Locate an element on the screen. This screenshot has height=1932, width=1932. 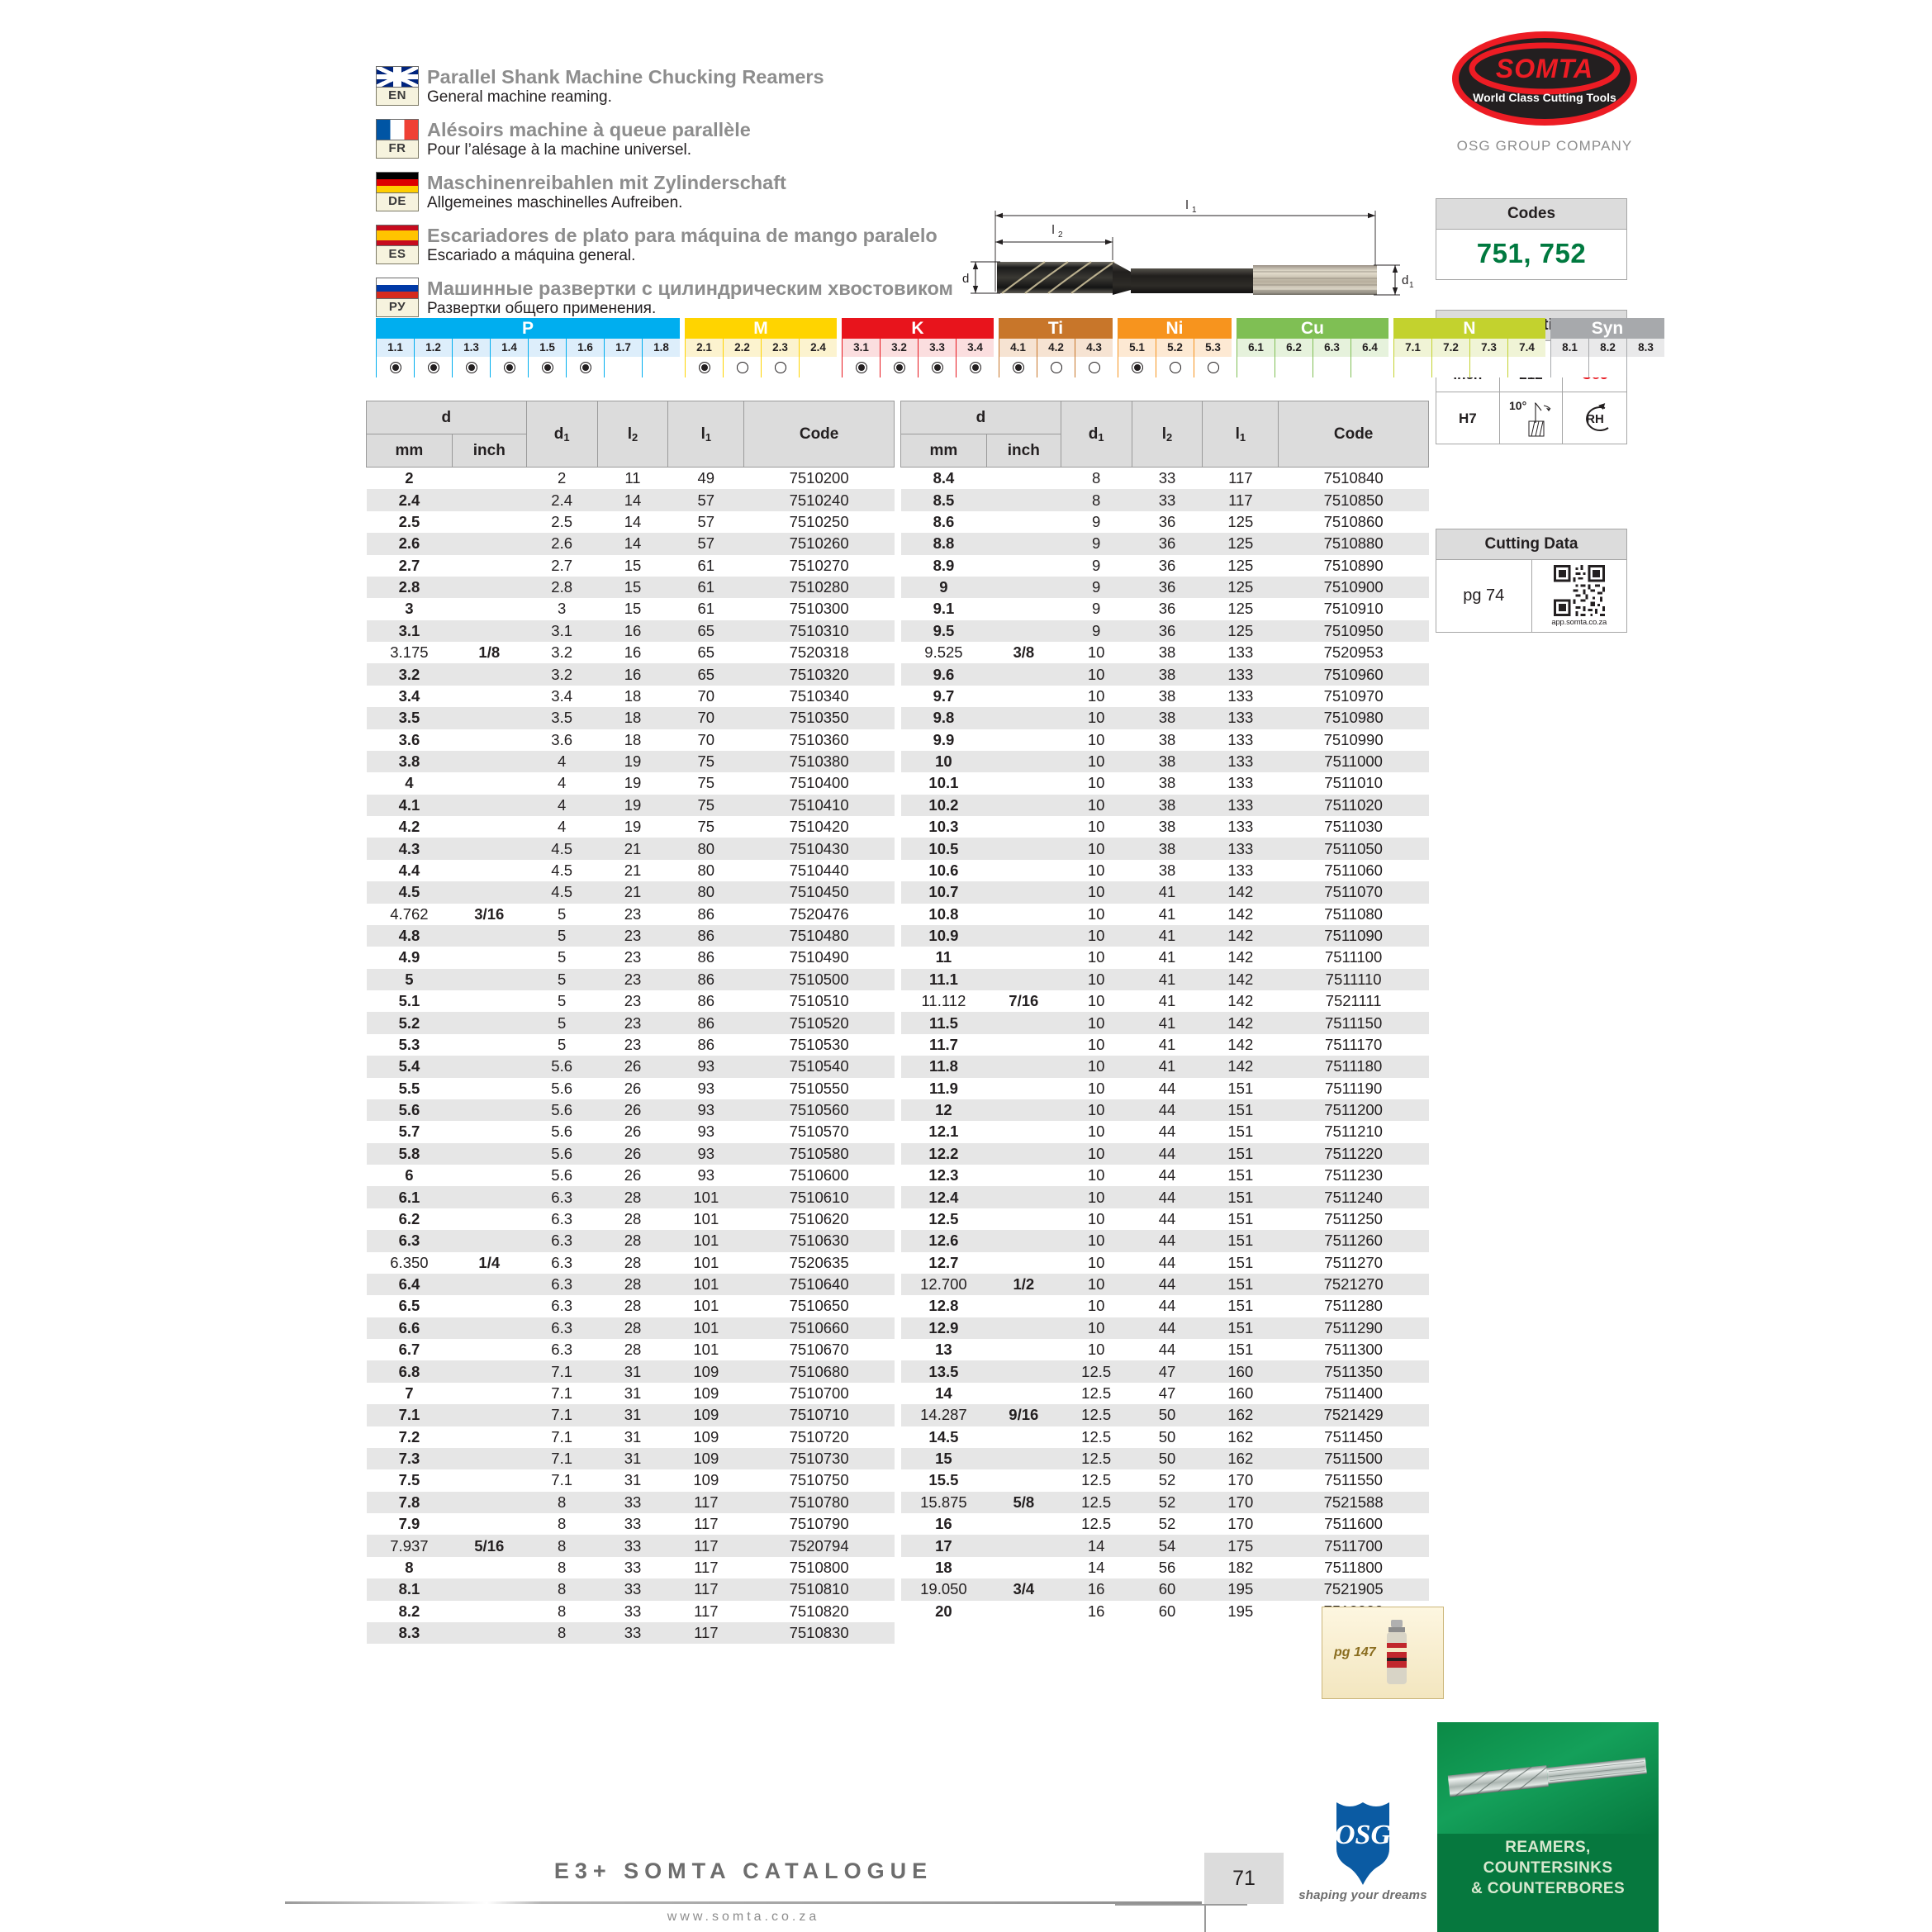
cell-flute-length: 60 is located at coordinates (1167, 1611).